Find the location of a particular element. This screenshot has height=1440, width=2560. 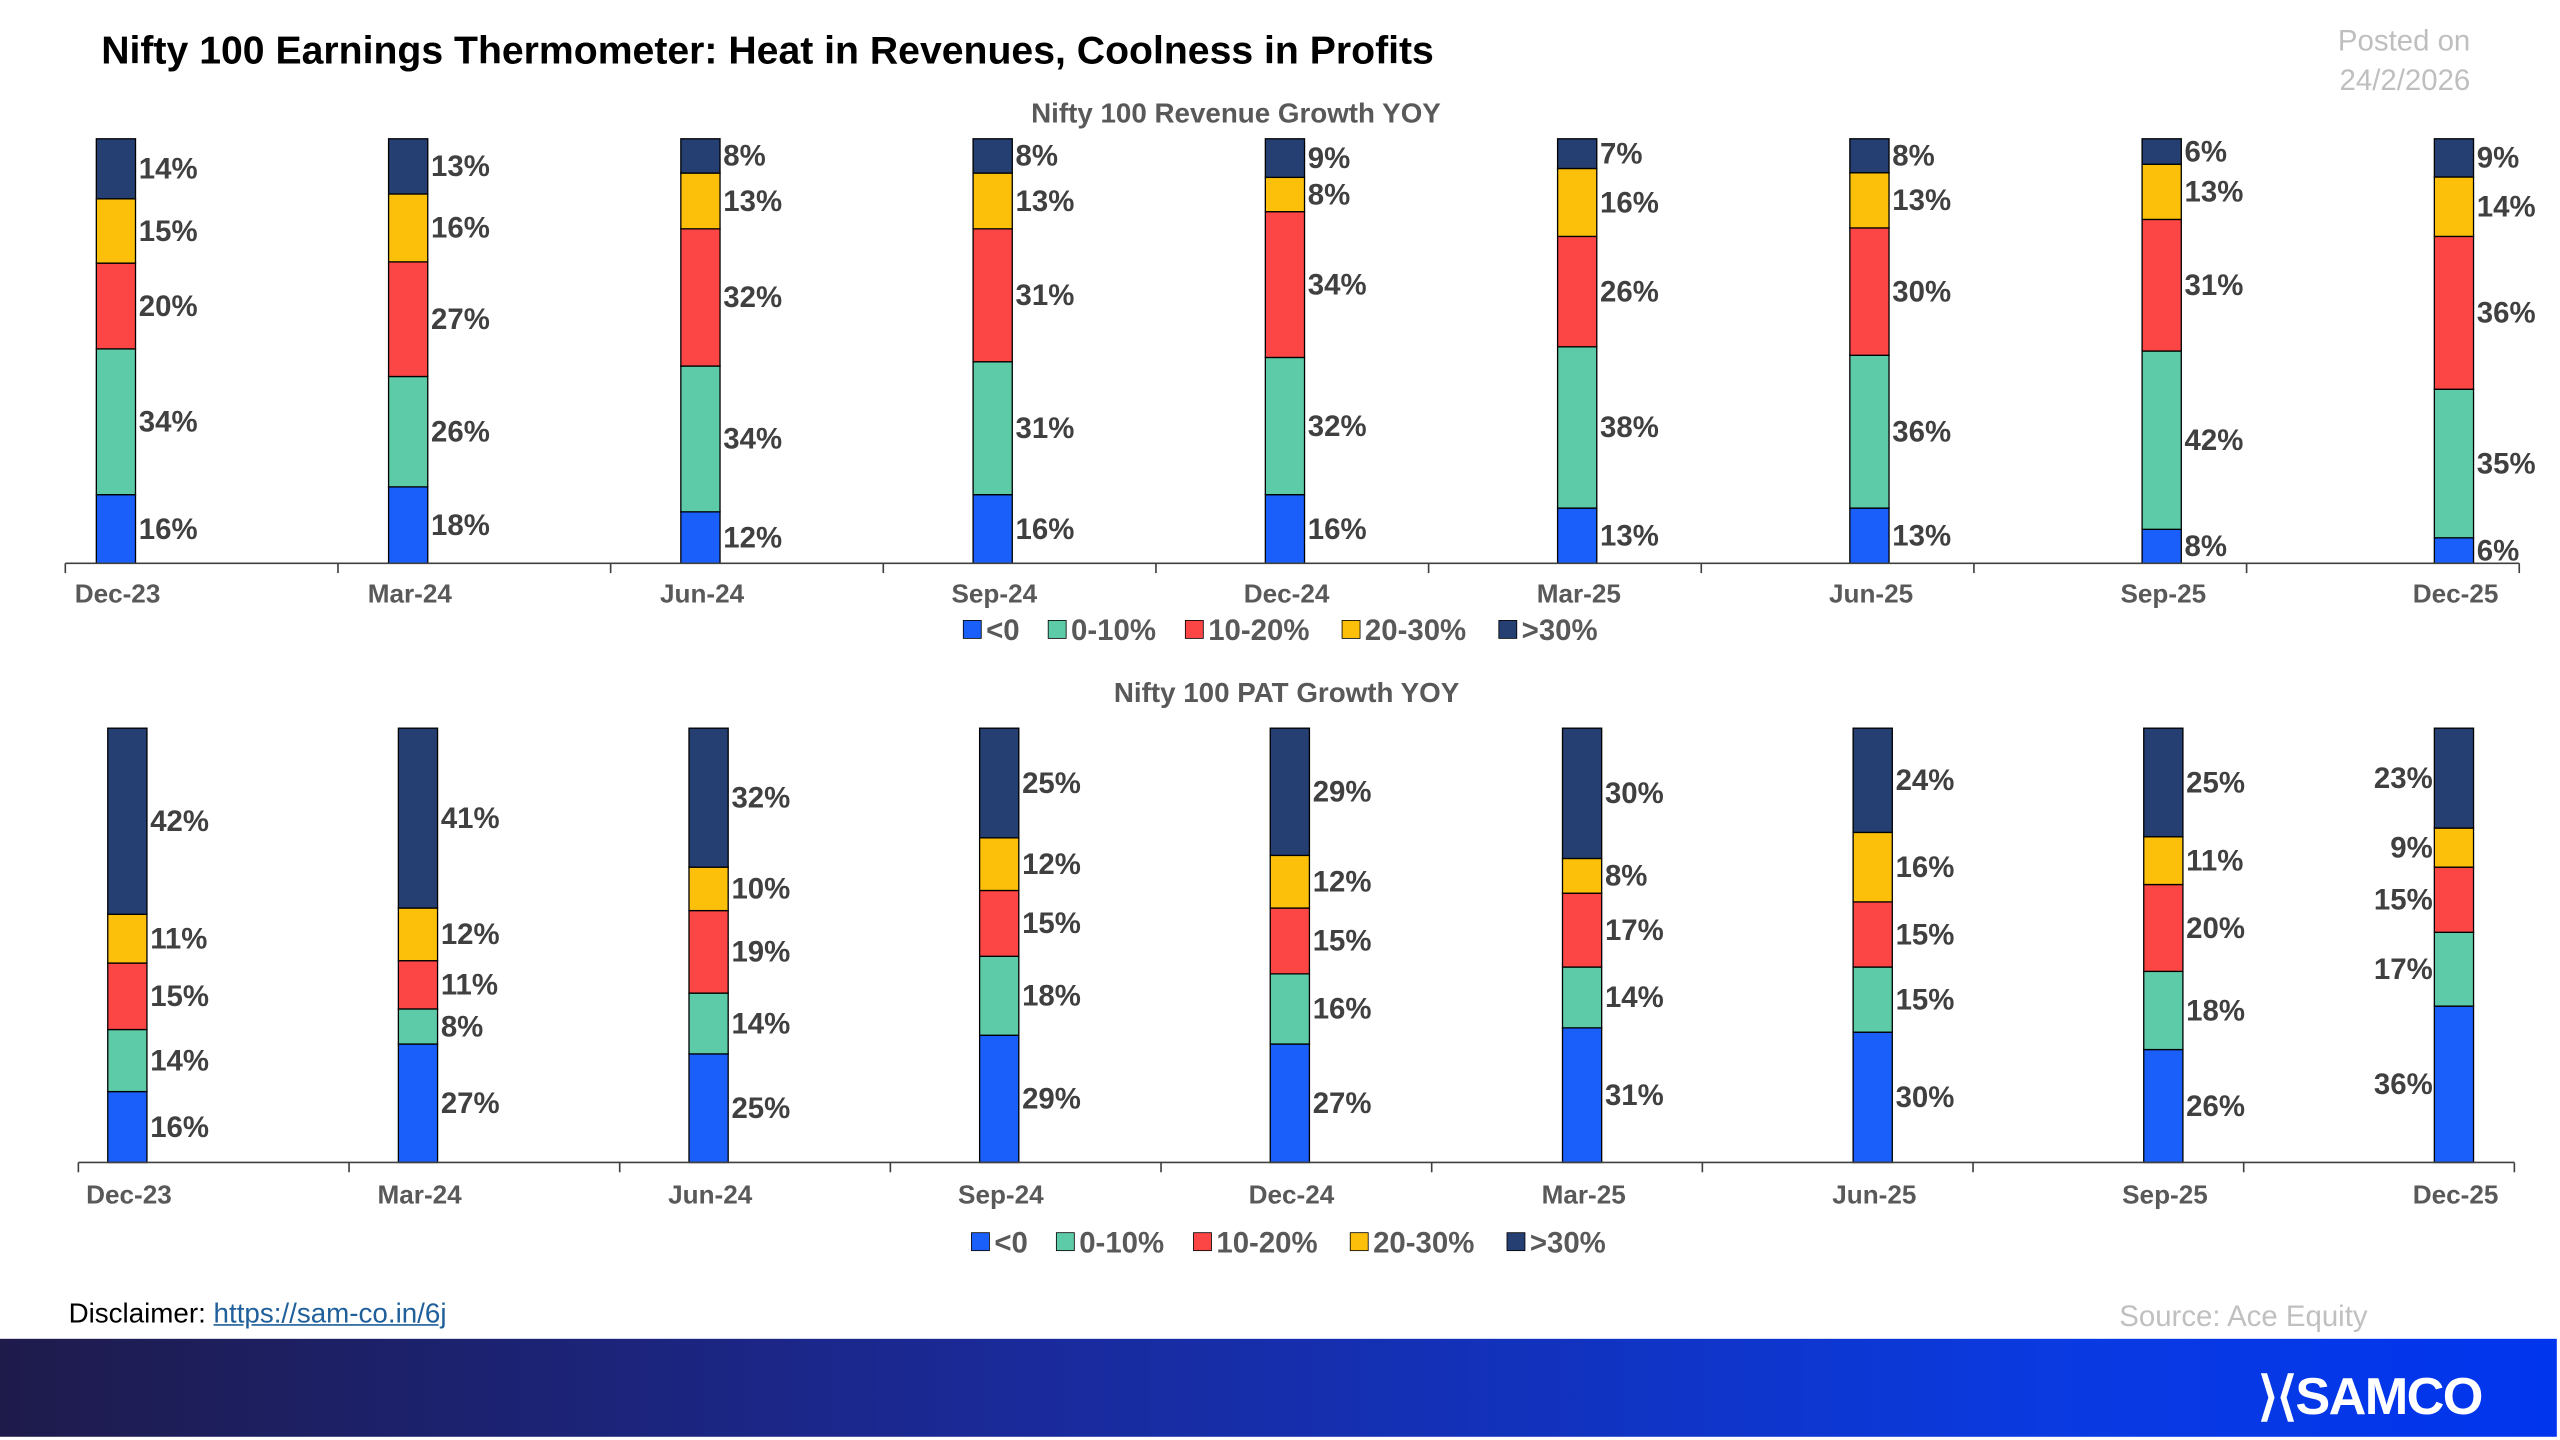

legend-label: 0-10% is located at coordinates (1113, 630).